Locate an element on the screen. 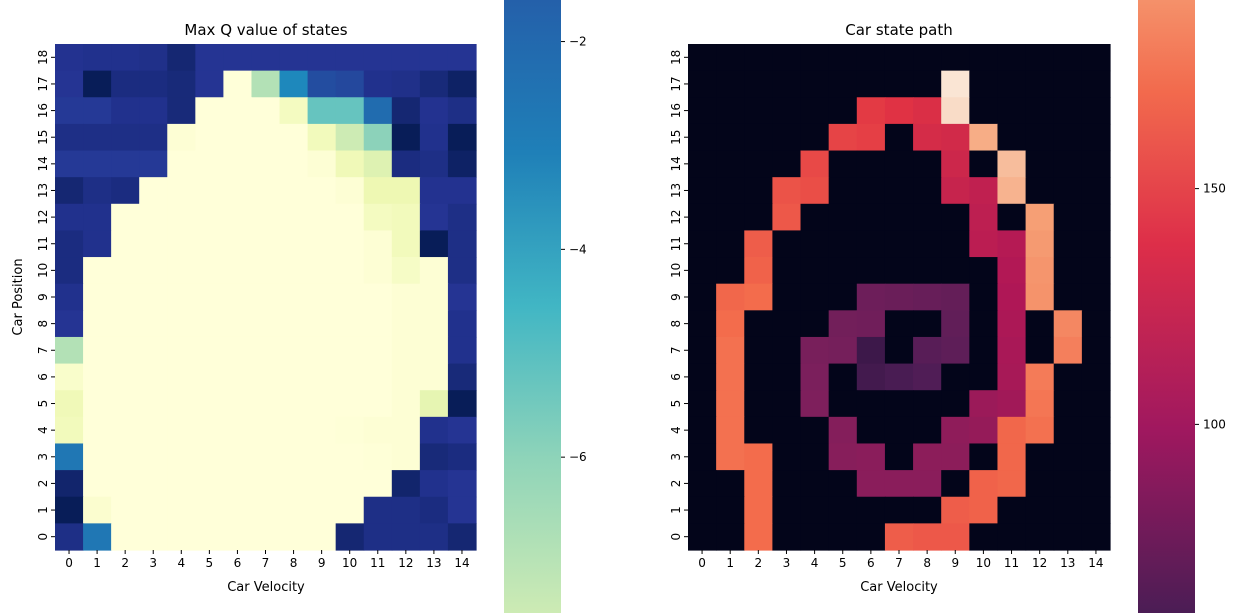 The image size is (1257, 613). y-tick-label: 18 is located at coordinates (43, 57).